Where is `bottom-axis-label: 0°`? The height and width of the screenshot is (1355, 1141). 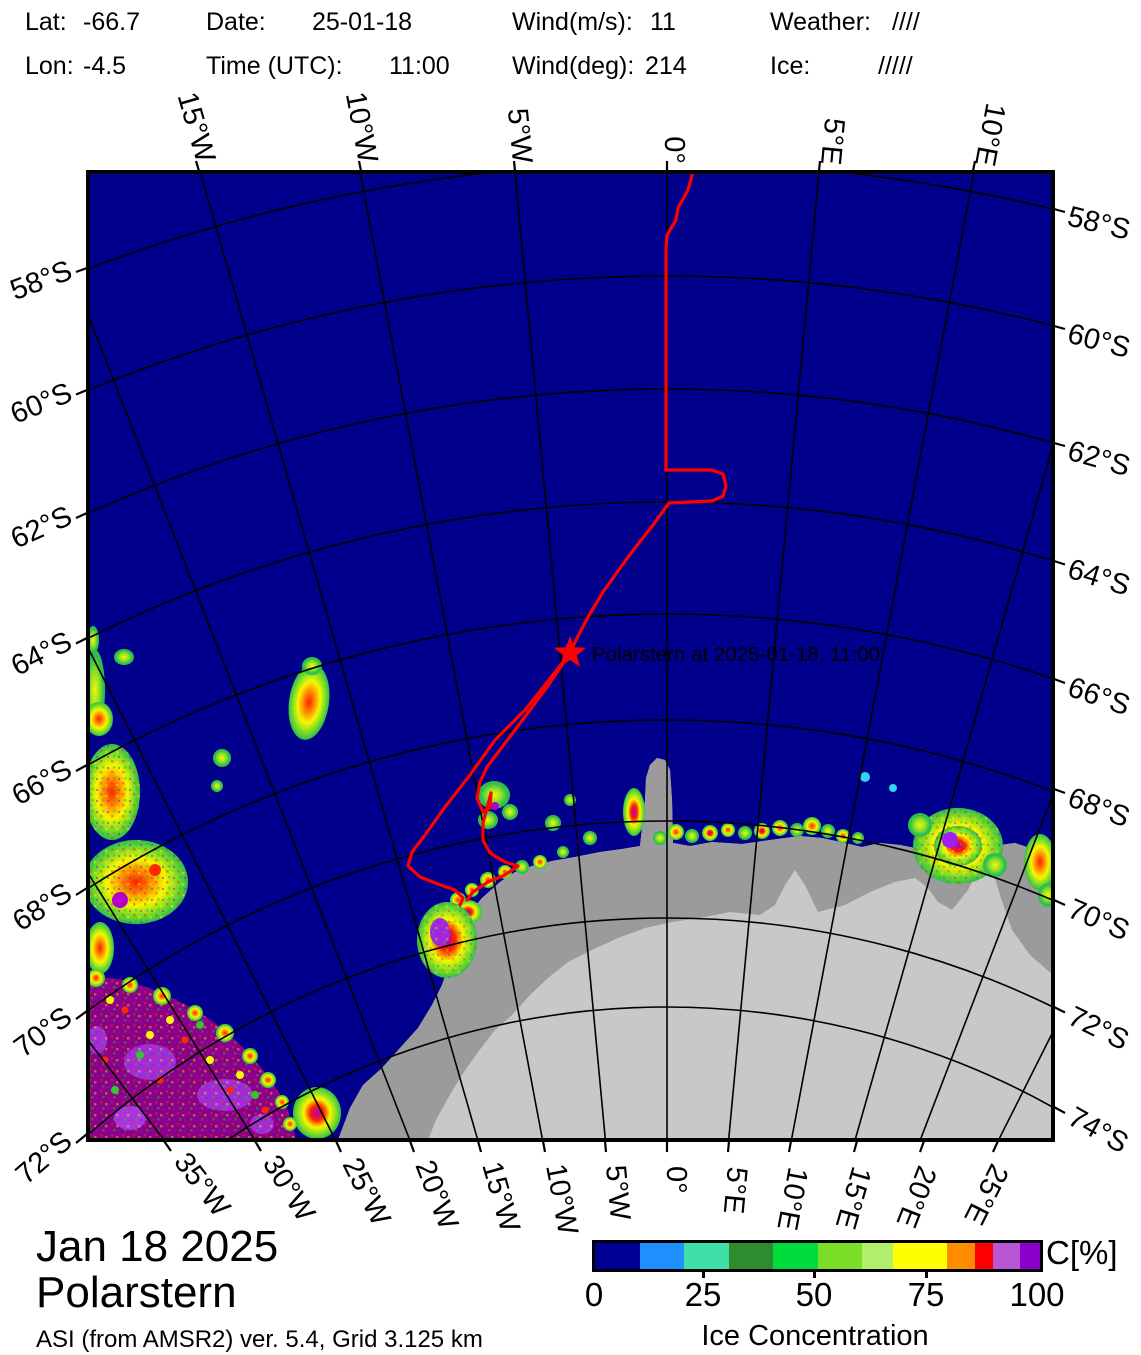
bottom-axis-label: 0° is located at coordinates (676, 1180).